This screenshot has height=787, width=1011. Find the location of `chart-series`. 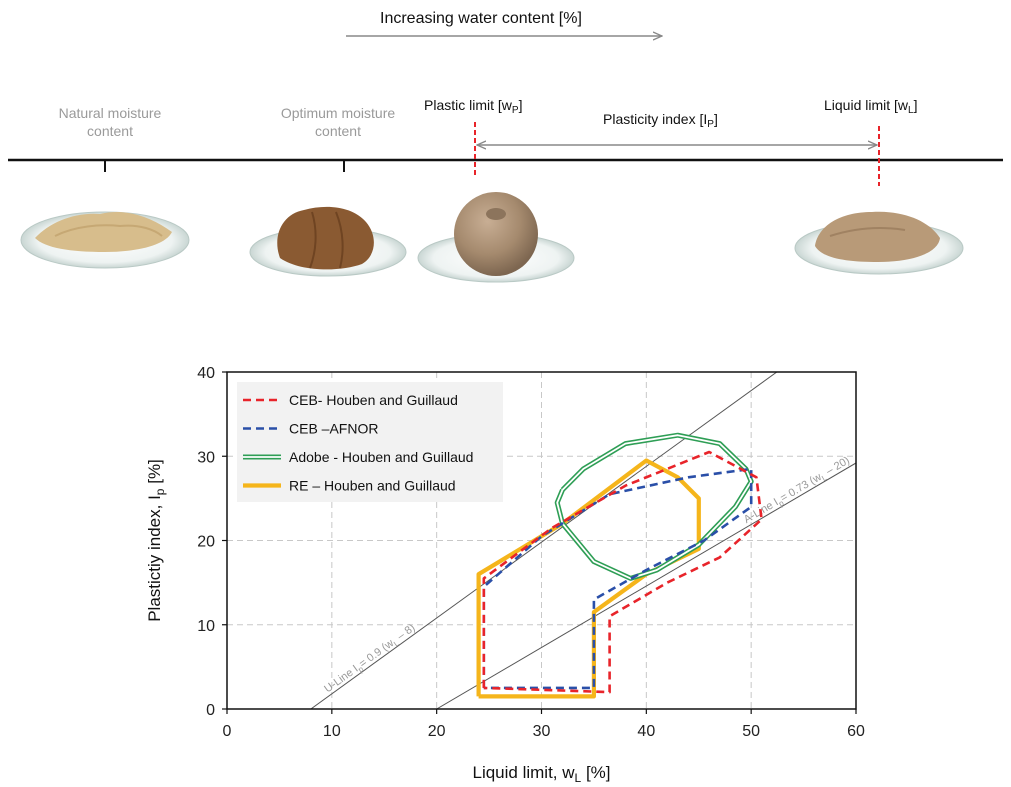

chart-series is located at coordinates (619, 565).